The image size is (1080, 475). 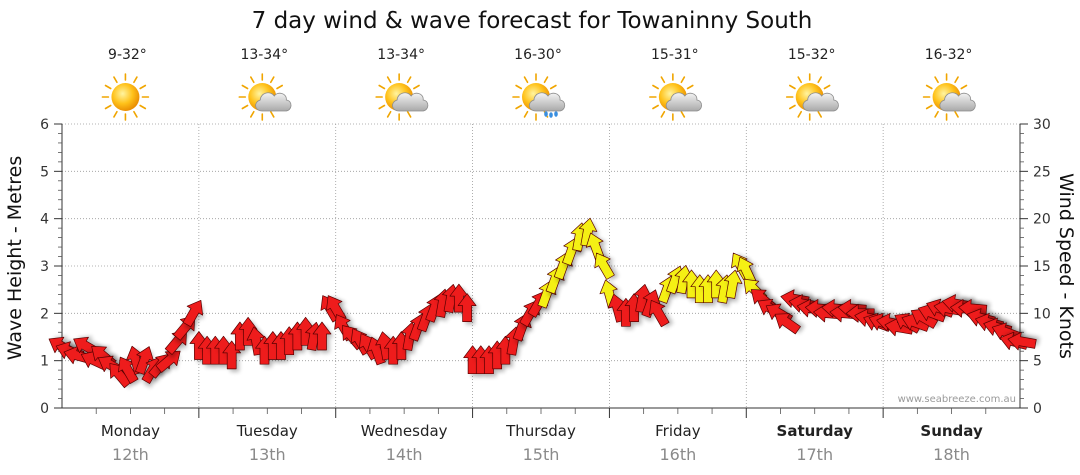 What do you see at coordinates (267, 443) in the screenshot?
I see `day-label-tuesday: Tuesday 13th` at bounding box center [267, 443].